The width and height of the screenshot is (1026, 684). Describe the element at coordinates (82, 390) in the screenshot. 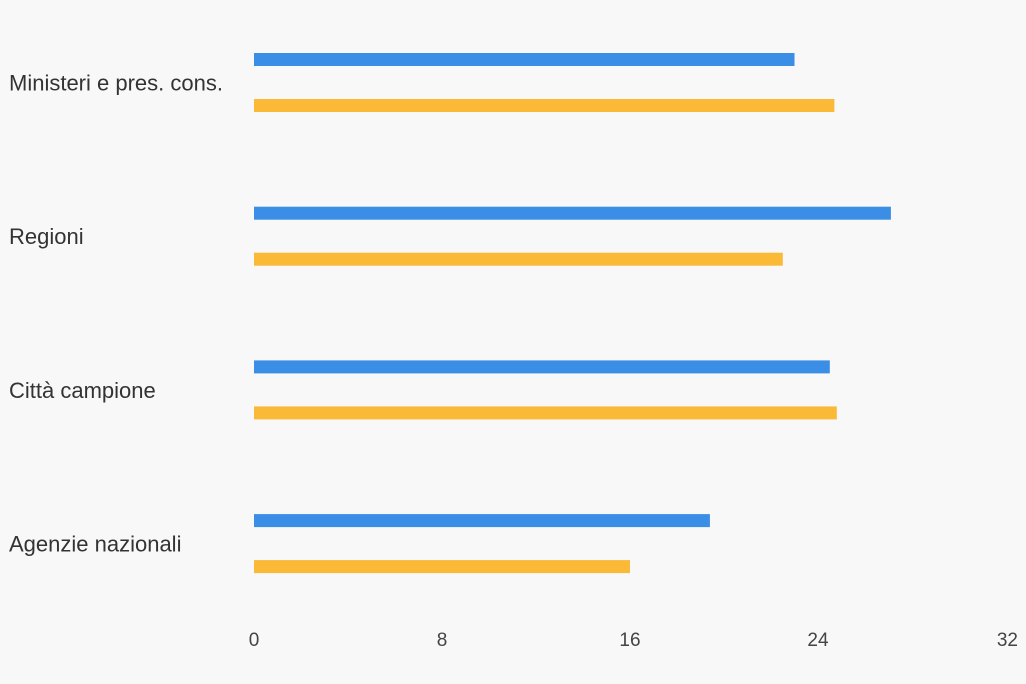

I see `category-label: Città campione` at that location.